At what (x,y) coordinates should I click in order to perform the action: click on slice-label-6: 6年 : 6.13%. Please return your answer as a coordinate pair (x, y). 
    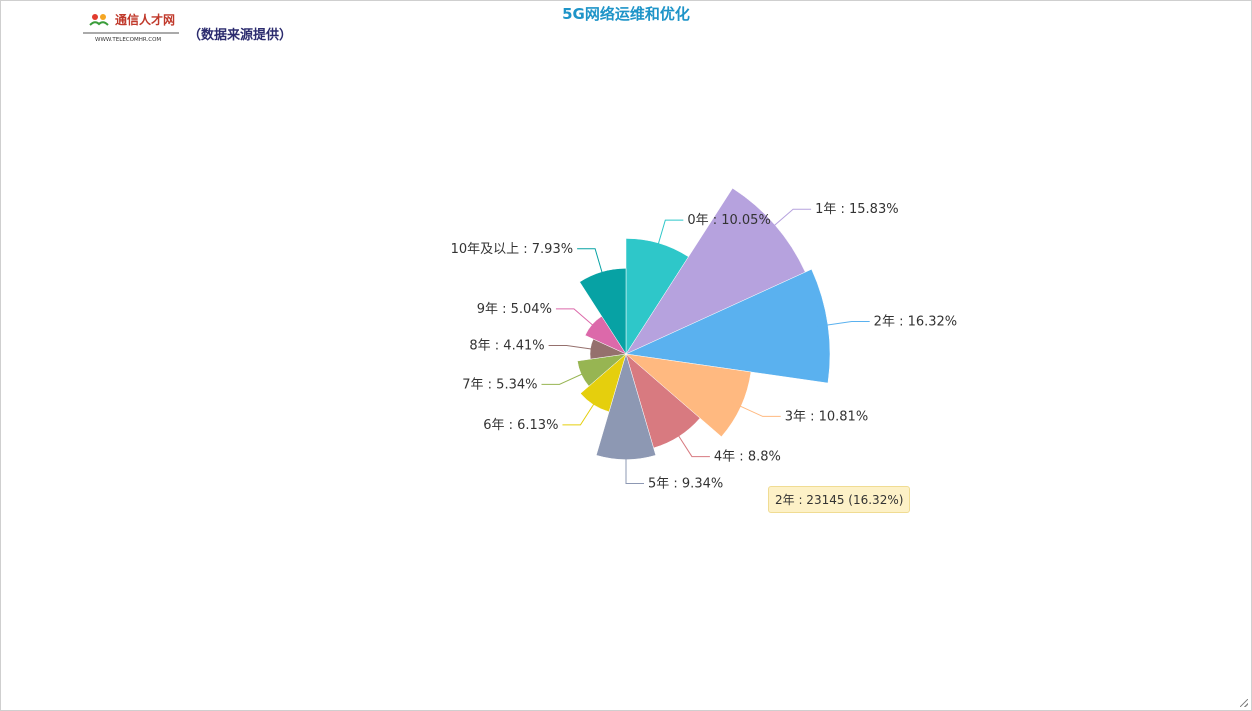
    Looking at the image, I should click on (520, 425).